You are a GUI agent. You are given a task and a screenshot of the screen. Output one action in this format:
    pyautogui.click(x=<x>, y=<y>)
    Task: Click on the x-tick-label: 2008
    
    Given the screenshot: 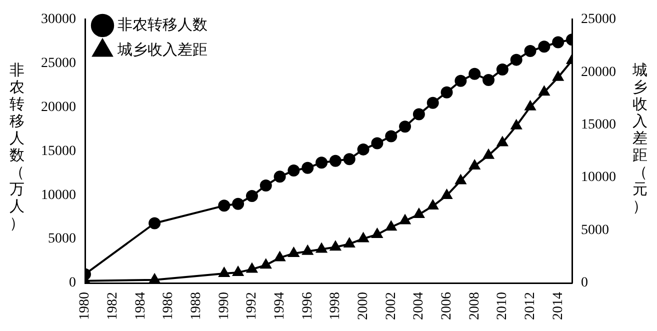 What is the action you would take?
    pyautogui.click(x=474, y=306)
    